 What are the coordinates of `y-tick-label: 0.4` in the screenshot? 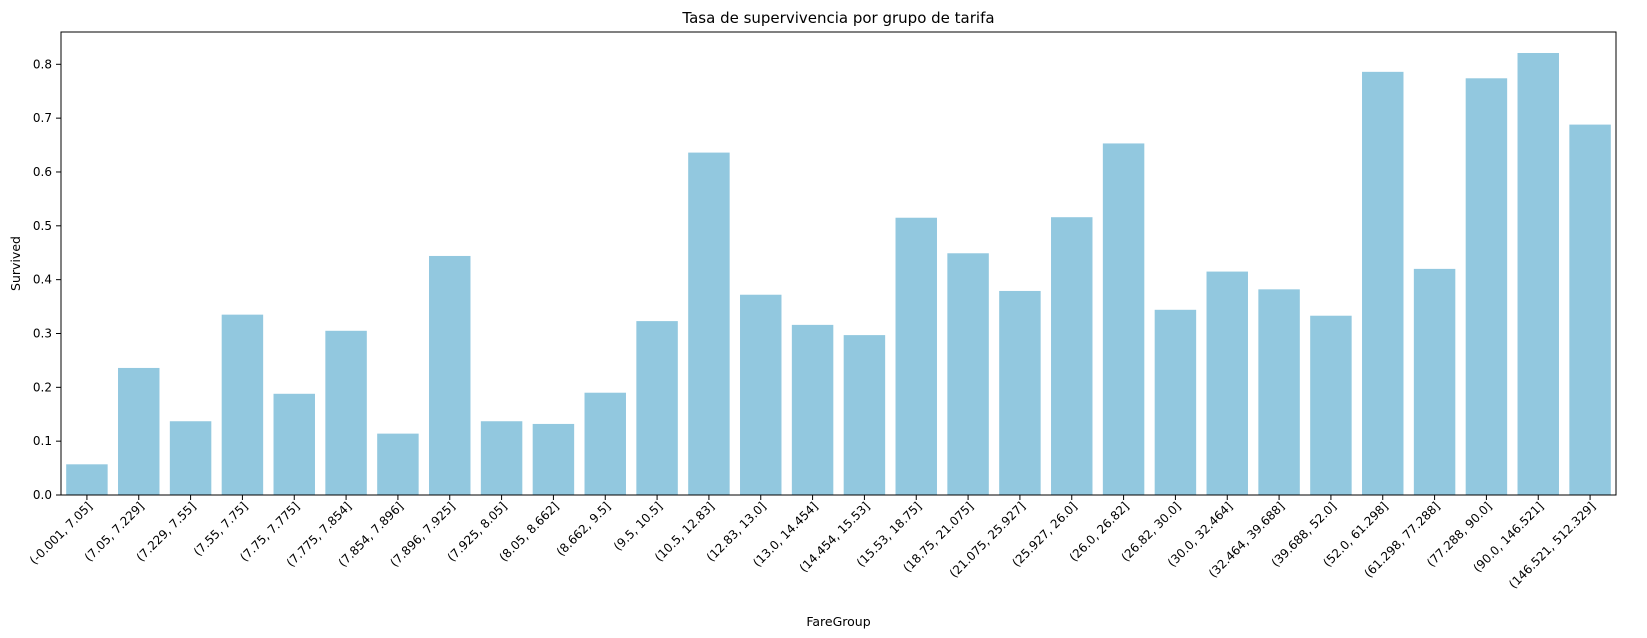 It's located at (42, 280).